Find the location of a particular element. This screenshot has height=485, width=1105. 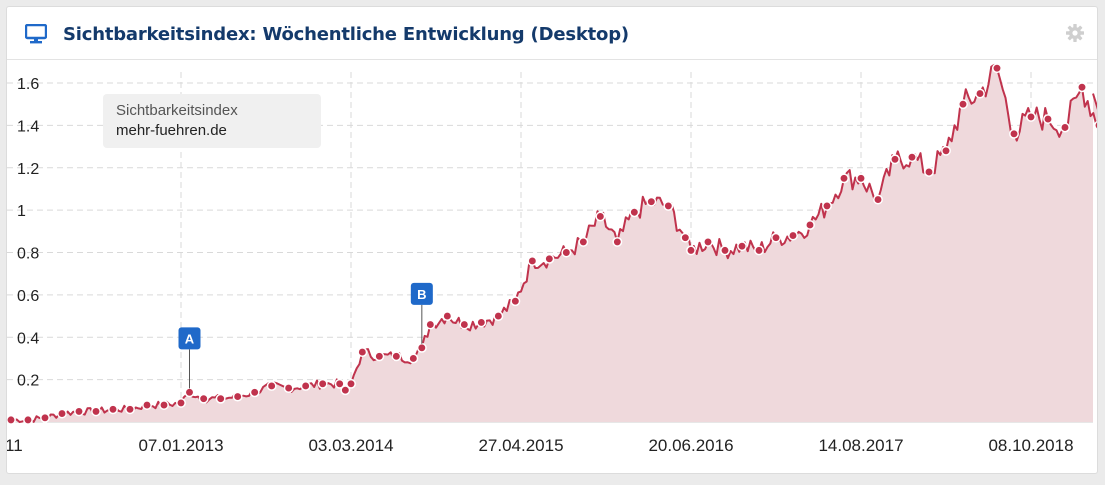

x-tick-label: 14.08.2017 is located at coordinates (860, 445).